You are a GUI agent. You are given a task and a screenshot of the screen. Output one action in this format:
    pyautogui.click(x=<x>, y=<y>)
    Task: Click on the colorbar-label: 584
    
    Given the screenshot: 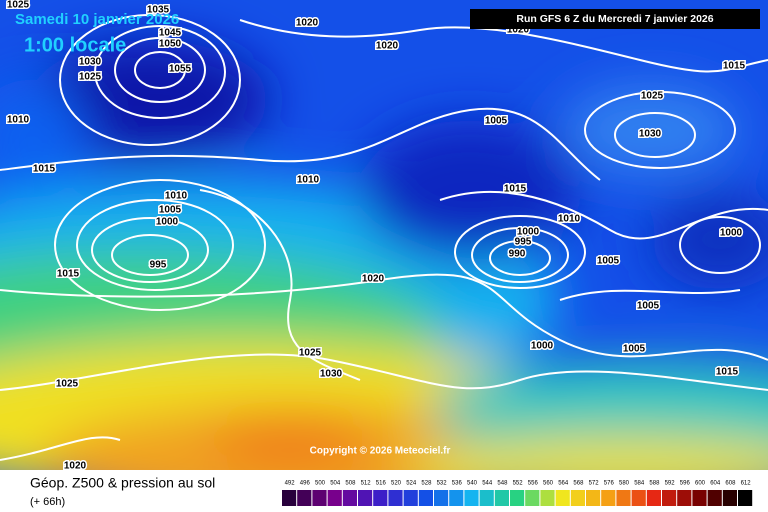 What is the action you would take?
    pyautogui.click(x=639, y=484)
    